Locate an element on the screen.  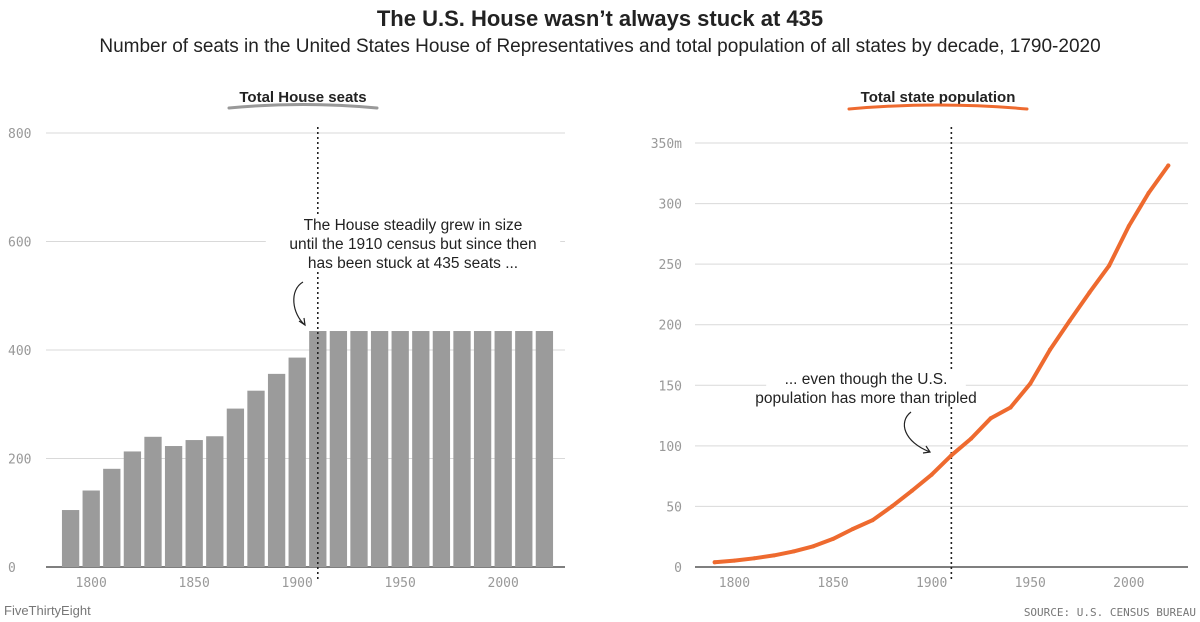
population-xtick-label: 1850 is located at coordinates (832, 583).